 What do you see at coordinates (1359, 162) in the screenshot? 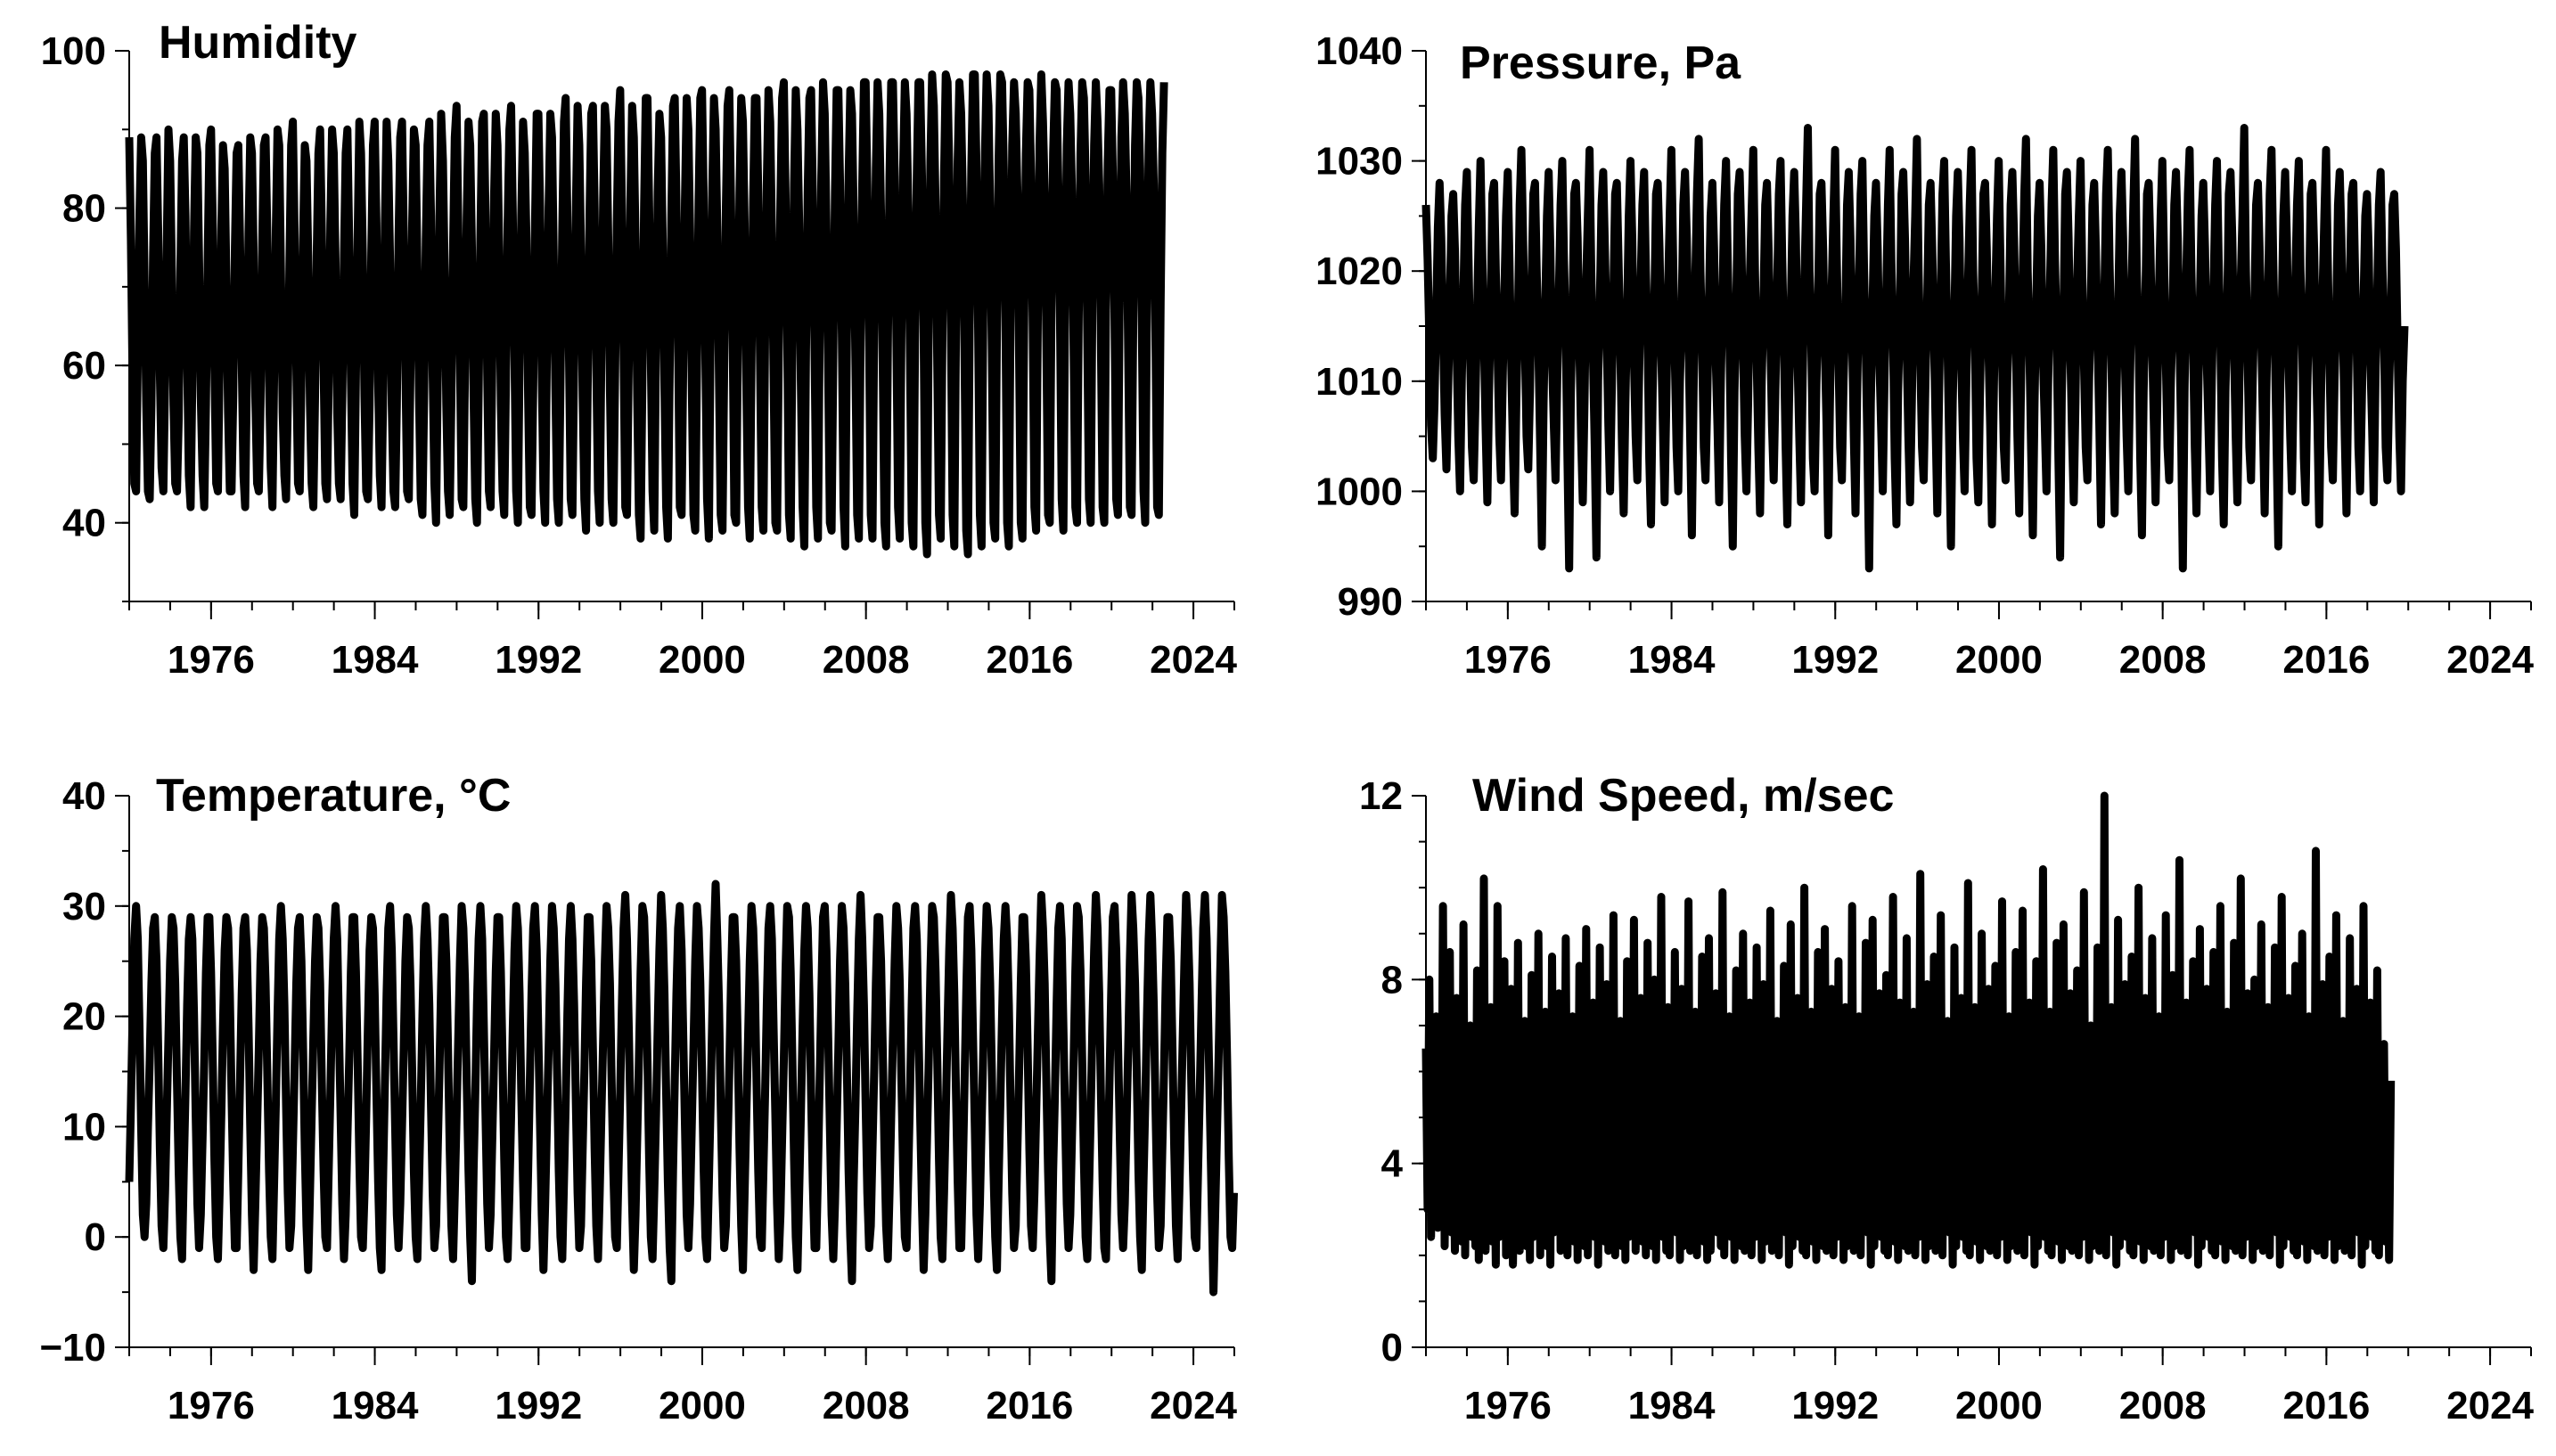
I see `y-tick-label: 1030` at bounding box center [1359, 162].